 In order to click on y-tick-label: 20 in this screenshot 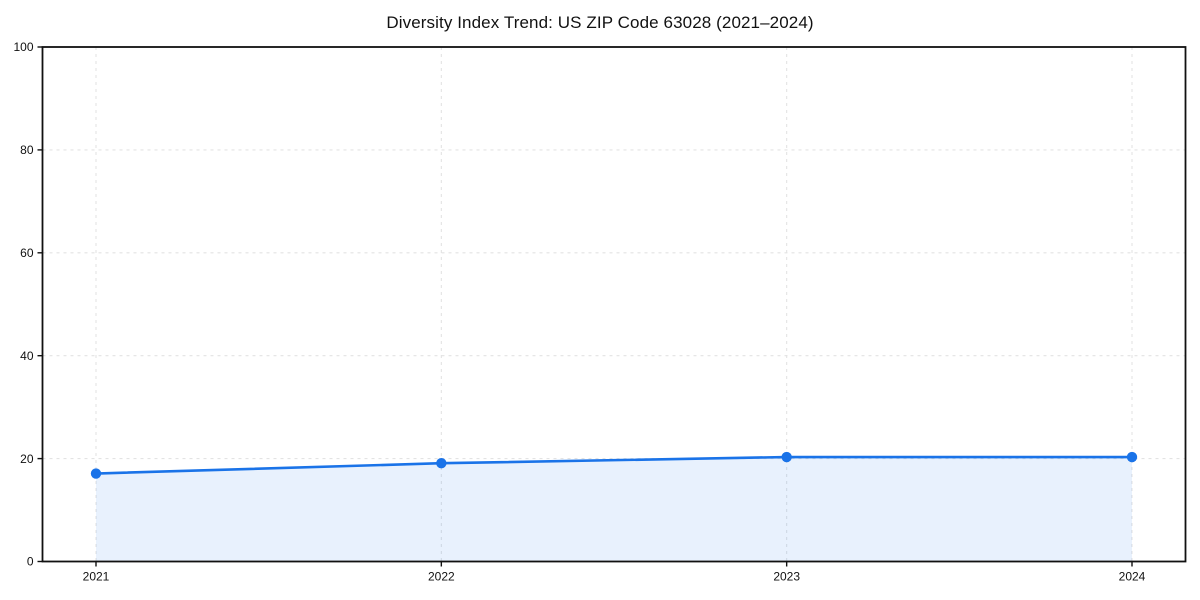, I will do `click(27, 459)`.